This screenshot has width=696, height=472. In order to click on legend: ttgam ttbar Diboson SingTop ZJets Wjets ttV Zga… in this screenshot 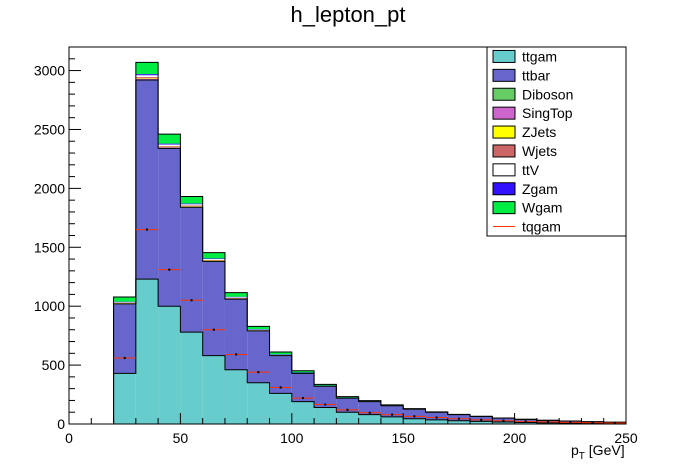, I will do `click(556, 141)`.